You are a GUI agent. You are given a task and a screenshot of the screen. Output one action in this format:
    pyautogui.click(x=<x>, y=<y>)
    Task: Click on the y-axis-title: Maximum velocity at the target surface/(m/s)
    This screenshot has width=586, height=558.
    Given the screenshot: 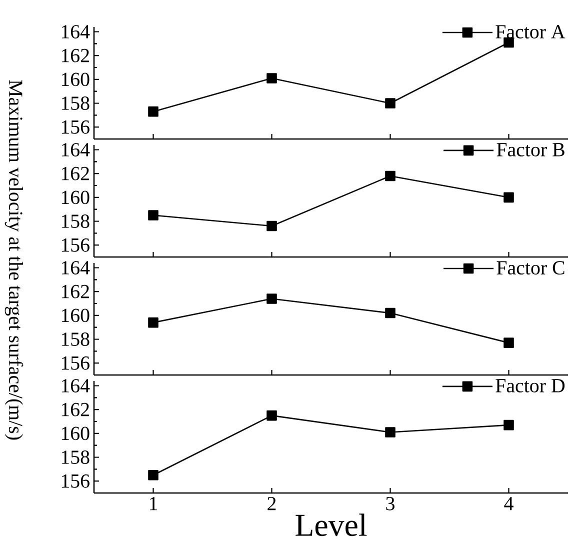 What is the action you would take?
    pyautogui.click(x=14, y=260)
    